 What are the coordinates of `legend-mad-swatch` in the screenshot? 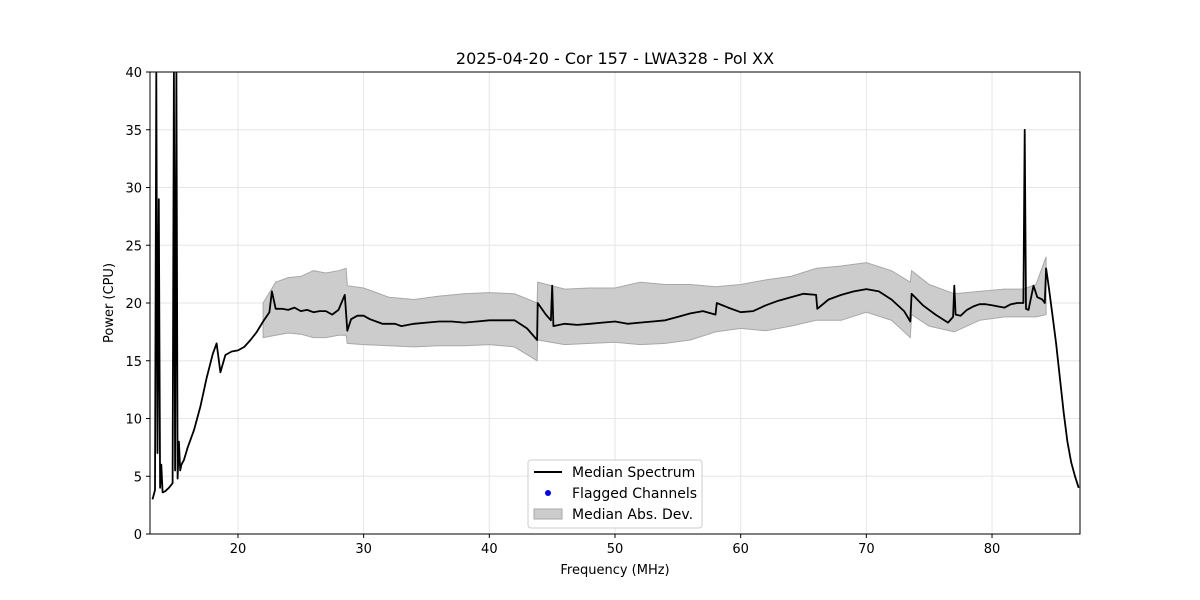 It's located at (548, 514).